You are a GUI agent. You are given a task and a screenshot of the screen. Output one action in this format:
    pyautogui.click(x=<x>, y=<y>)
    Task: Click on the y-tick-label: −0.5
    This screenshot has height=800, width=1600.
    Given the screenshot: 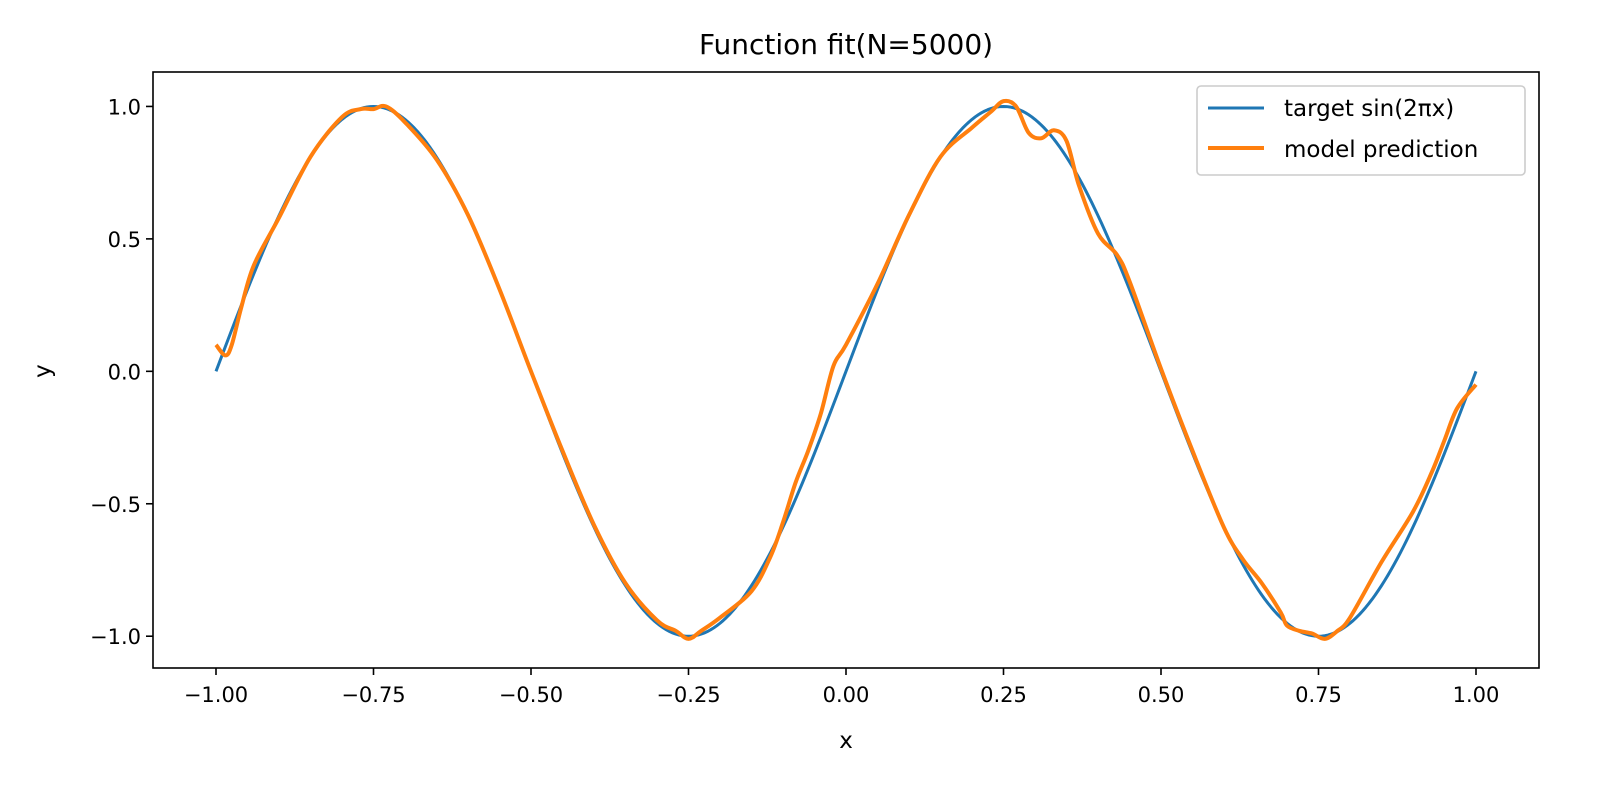 What is the action you would take?
    pyautogui.click(x=115, y=505)
    